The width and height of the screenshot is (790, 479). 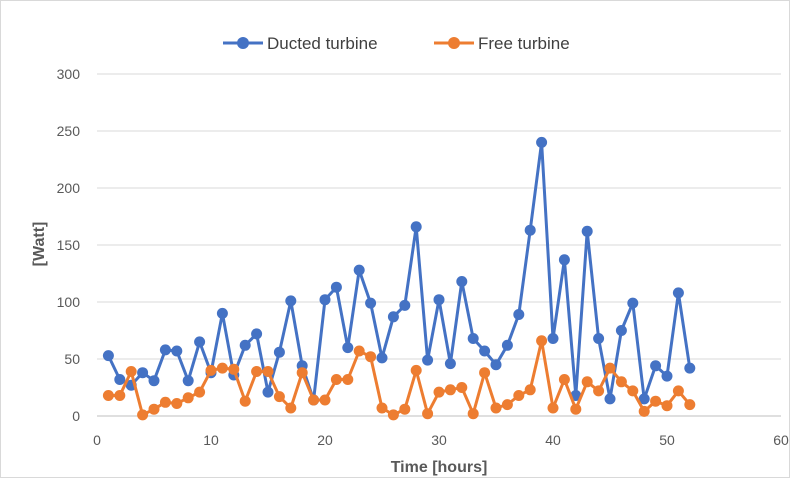 What do you see at coordinates (439, 440) in the screenshot?
I see `x-tick-label-30: 30` at bounding box center [439, 440].